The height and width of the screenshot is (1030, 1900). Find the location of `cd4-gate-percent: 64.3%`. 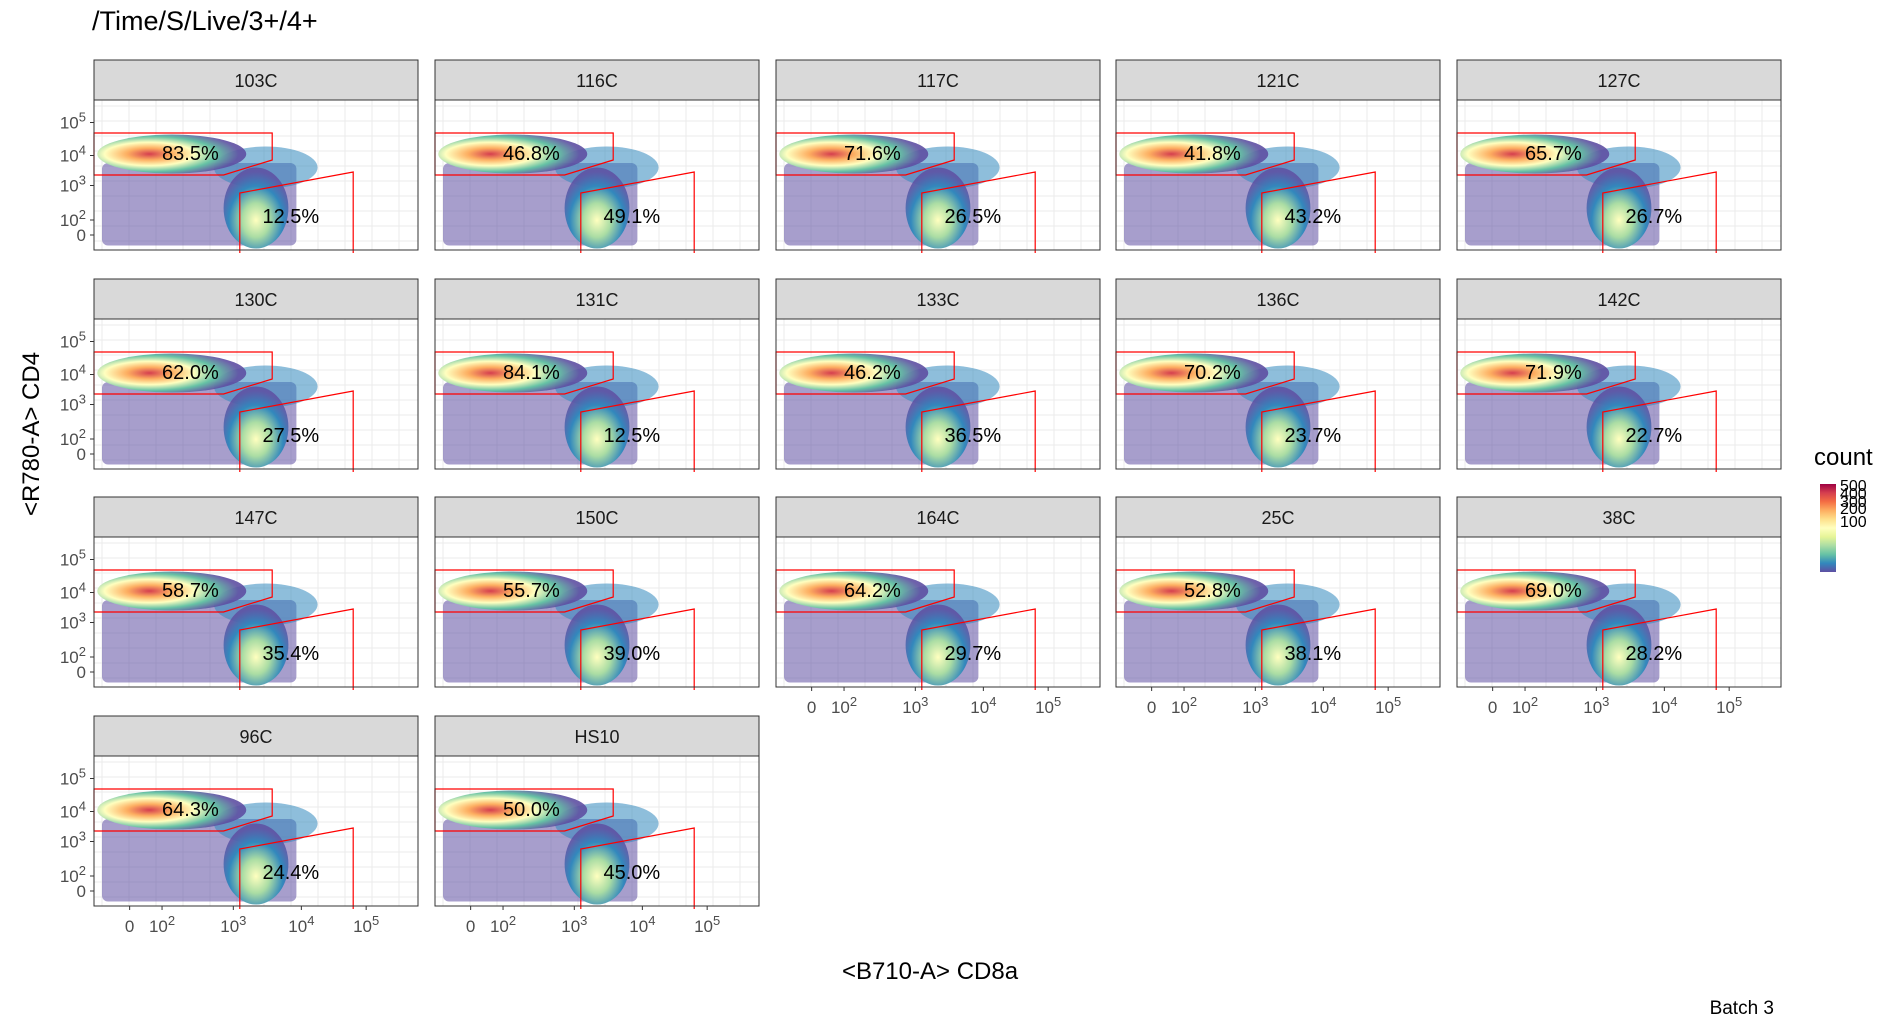

cd4-gate-percent: 64.3% is located at coordinates (190, 810).